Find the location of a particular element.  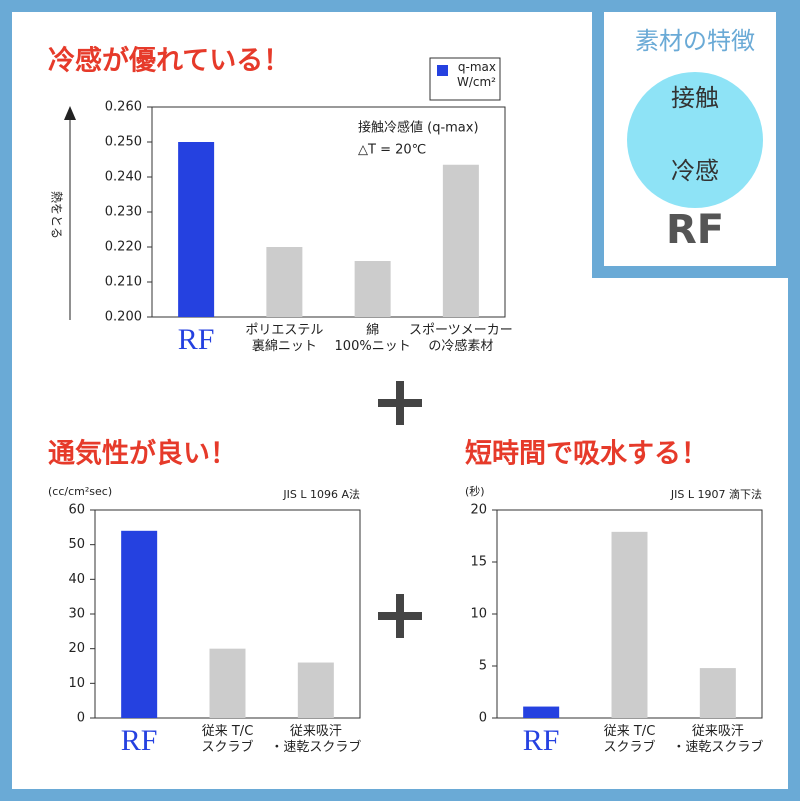

chart-title: 冷感が優れている！ is located at coordinates (169, 61).